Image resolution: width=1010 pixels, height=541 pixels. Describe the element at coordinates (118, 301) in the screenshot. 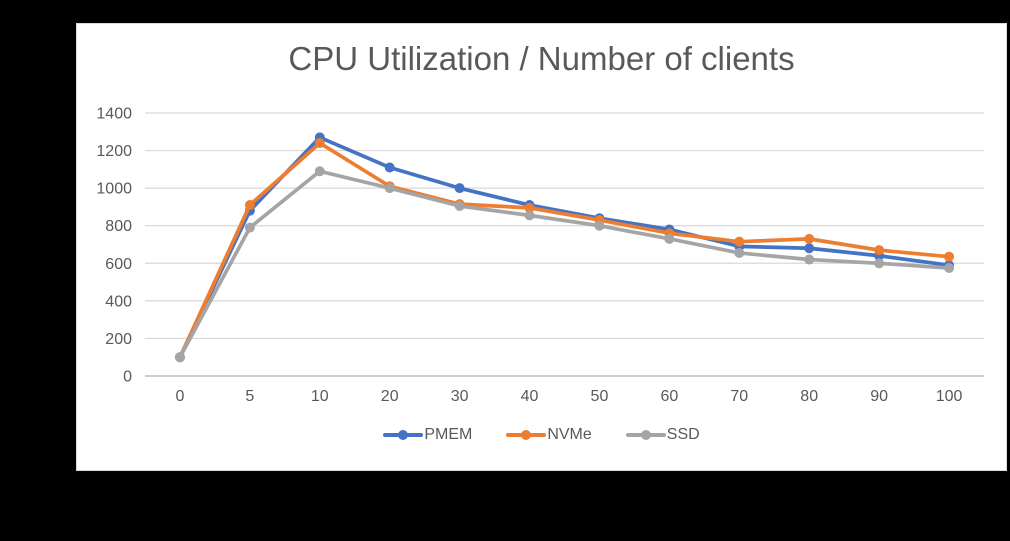

I see `y-tick-label: 400` at that location.